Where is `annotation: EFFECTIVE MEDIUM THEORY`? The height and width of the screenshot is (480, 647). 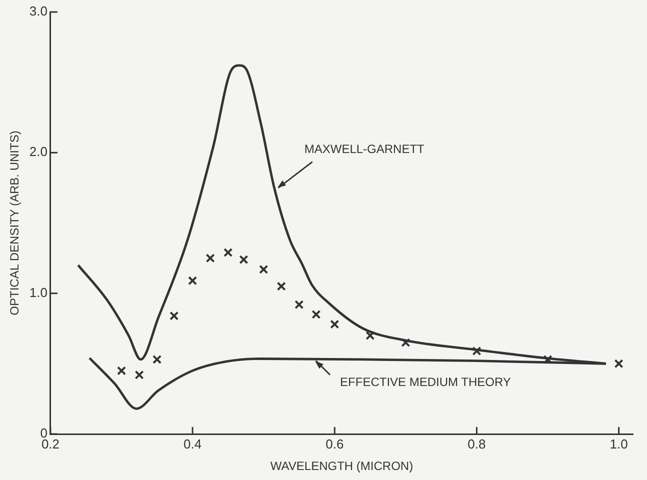 annotation: EFFECTIVE MEDIUM THEORY is located at coordinates (425, 382).